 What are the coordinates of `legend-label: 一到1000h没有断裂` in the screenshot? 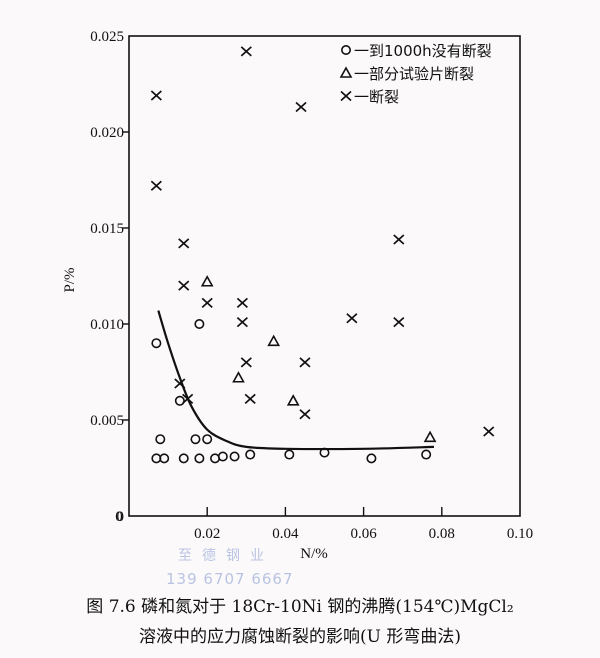 It's located at (423, 51).